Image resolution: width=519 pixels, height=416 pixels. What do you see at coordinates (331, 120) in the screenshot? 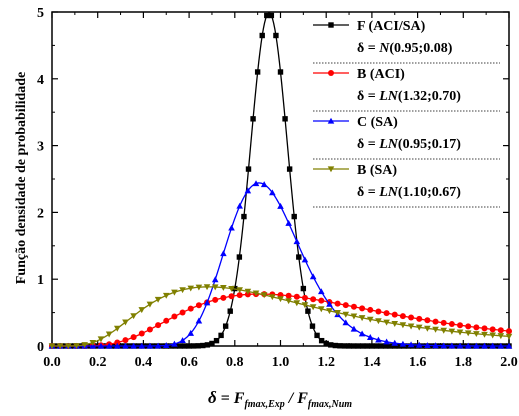
I see `legend-marker` at bounding box center [331, 120].